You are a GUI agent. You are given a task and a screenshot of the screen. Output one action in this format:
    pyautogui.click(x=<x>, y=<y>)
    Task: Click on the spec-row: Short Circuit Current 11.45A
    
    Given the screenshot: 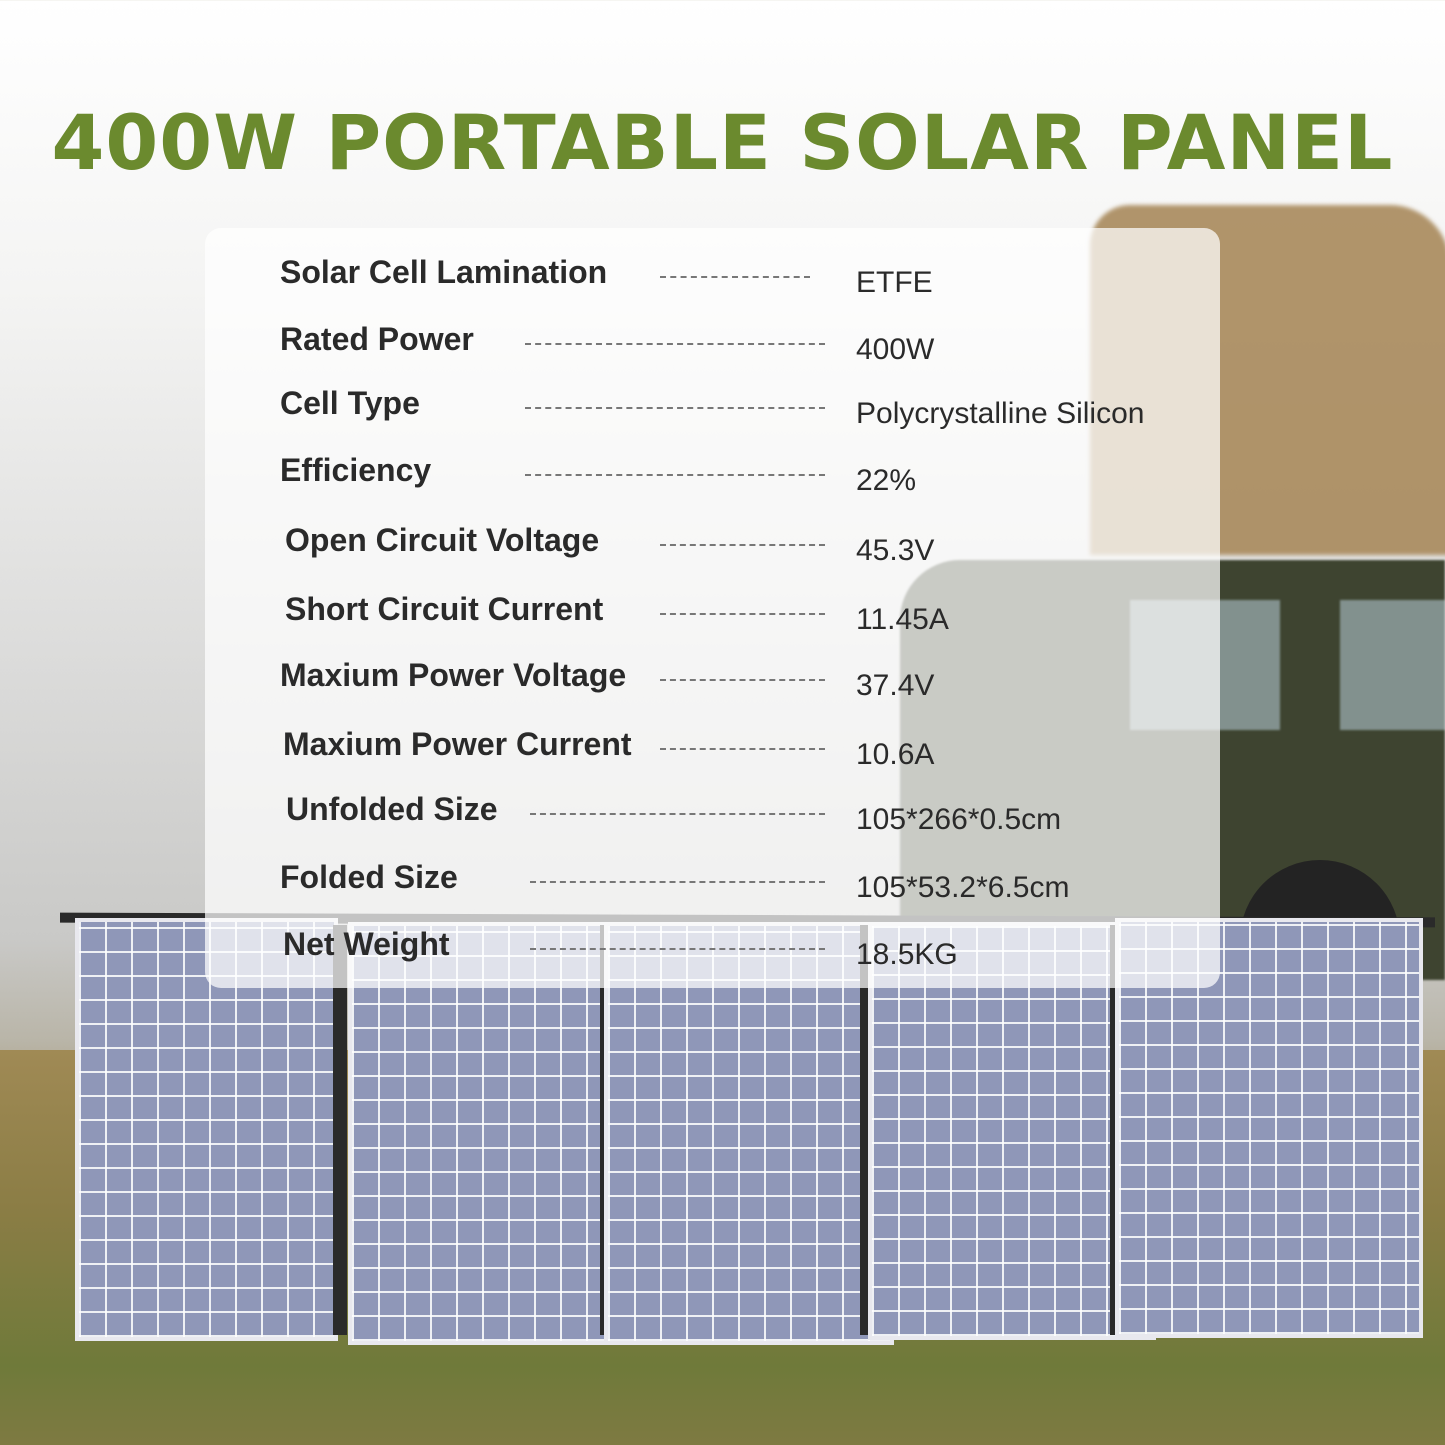 What is the action you would take?
    pyautogui.click(x=712, y=613)
    